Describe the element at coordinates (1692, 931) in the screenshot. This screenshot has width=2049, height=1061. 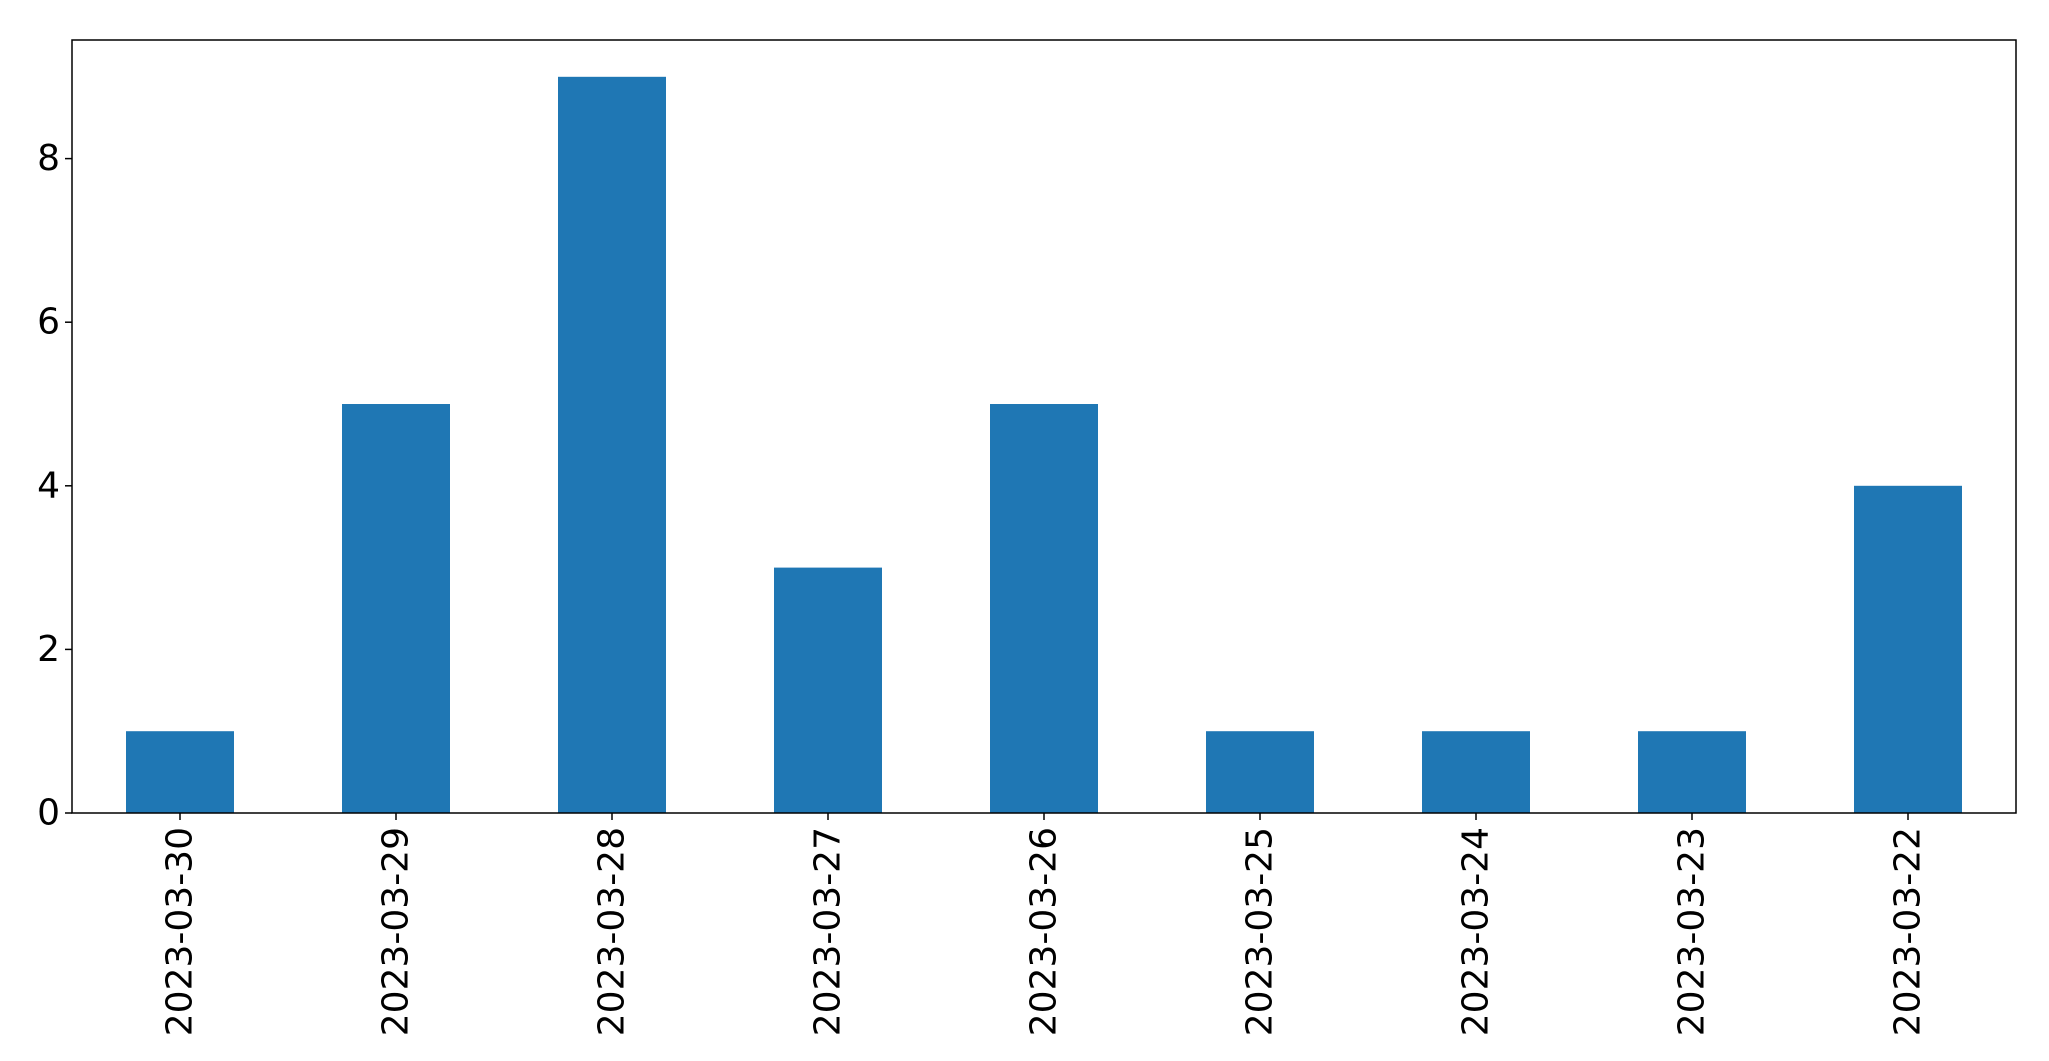
I see `x-tick-label: 2023-03-23` at that location.